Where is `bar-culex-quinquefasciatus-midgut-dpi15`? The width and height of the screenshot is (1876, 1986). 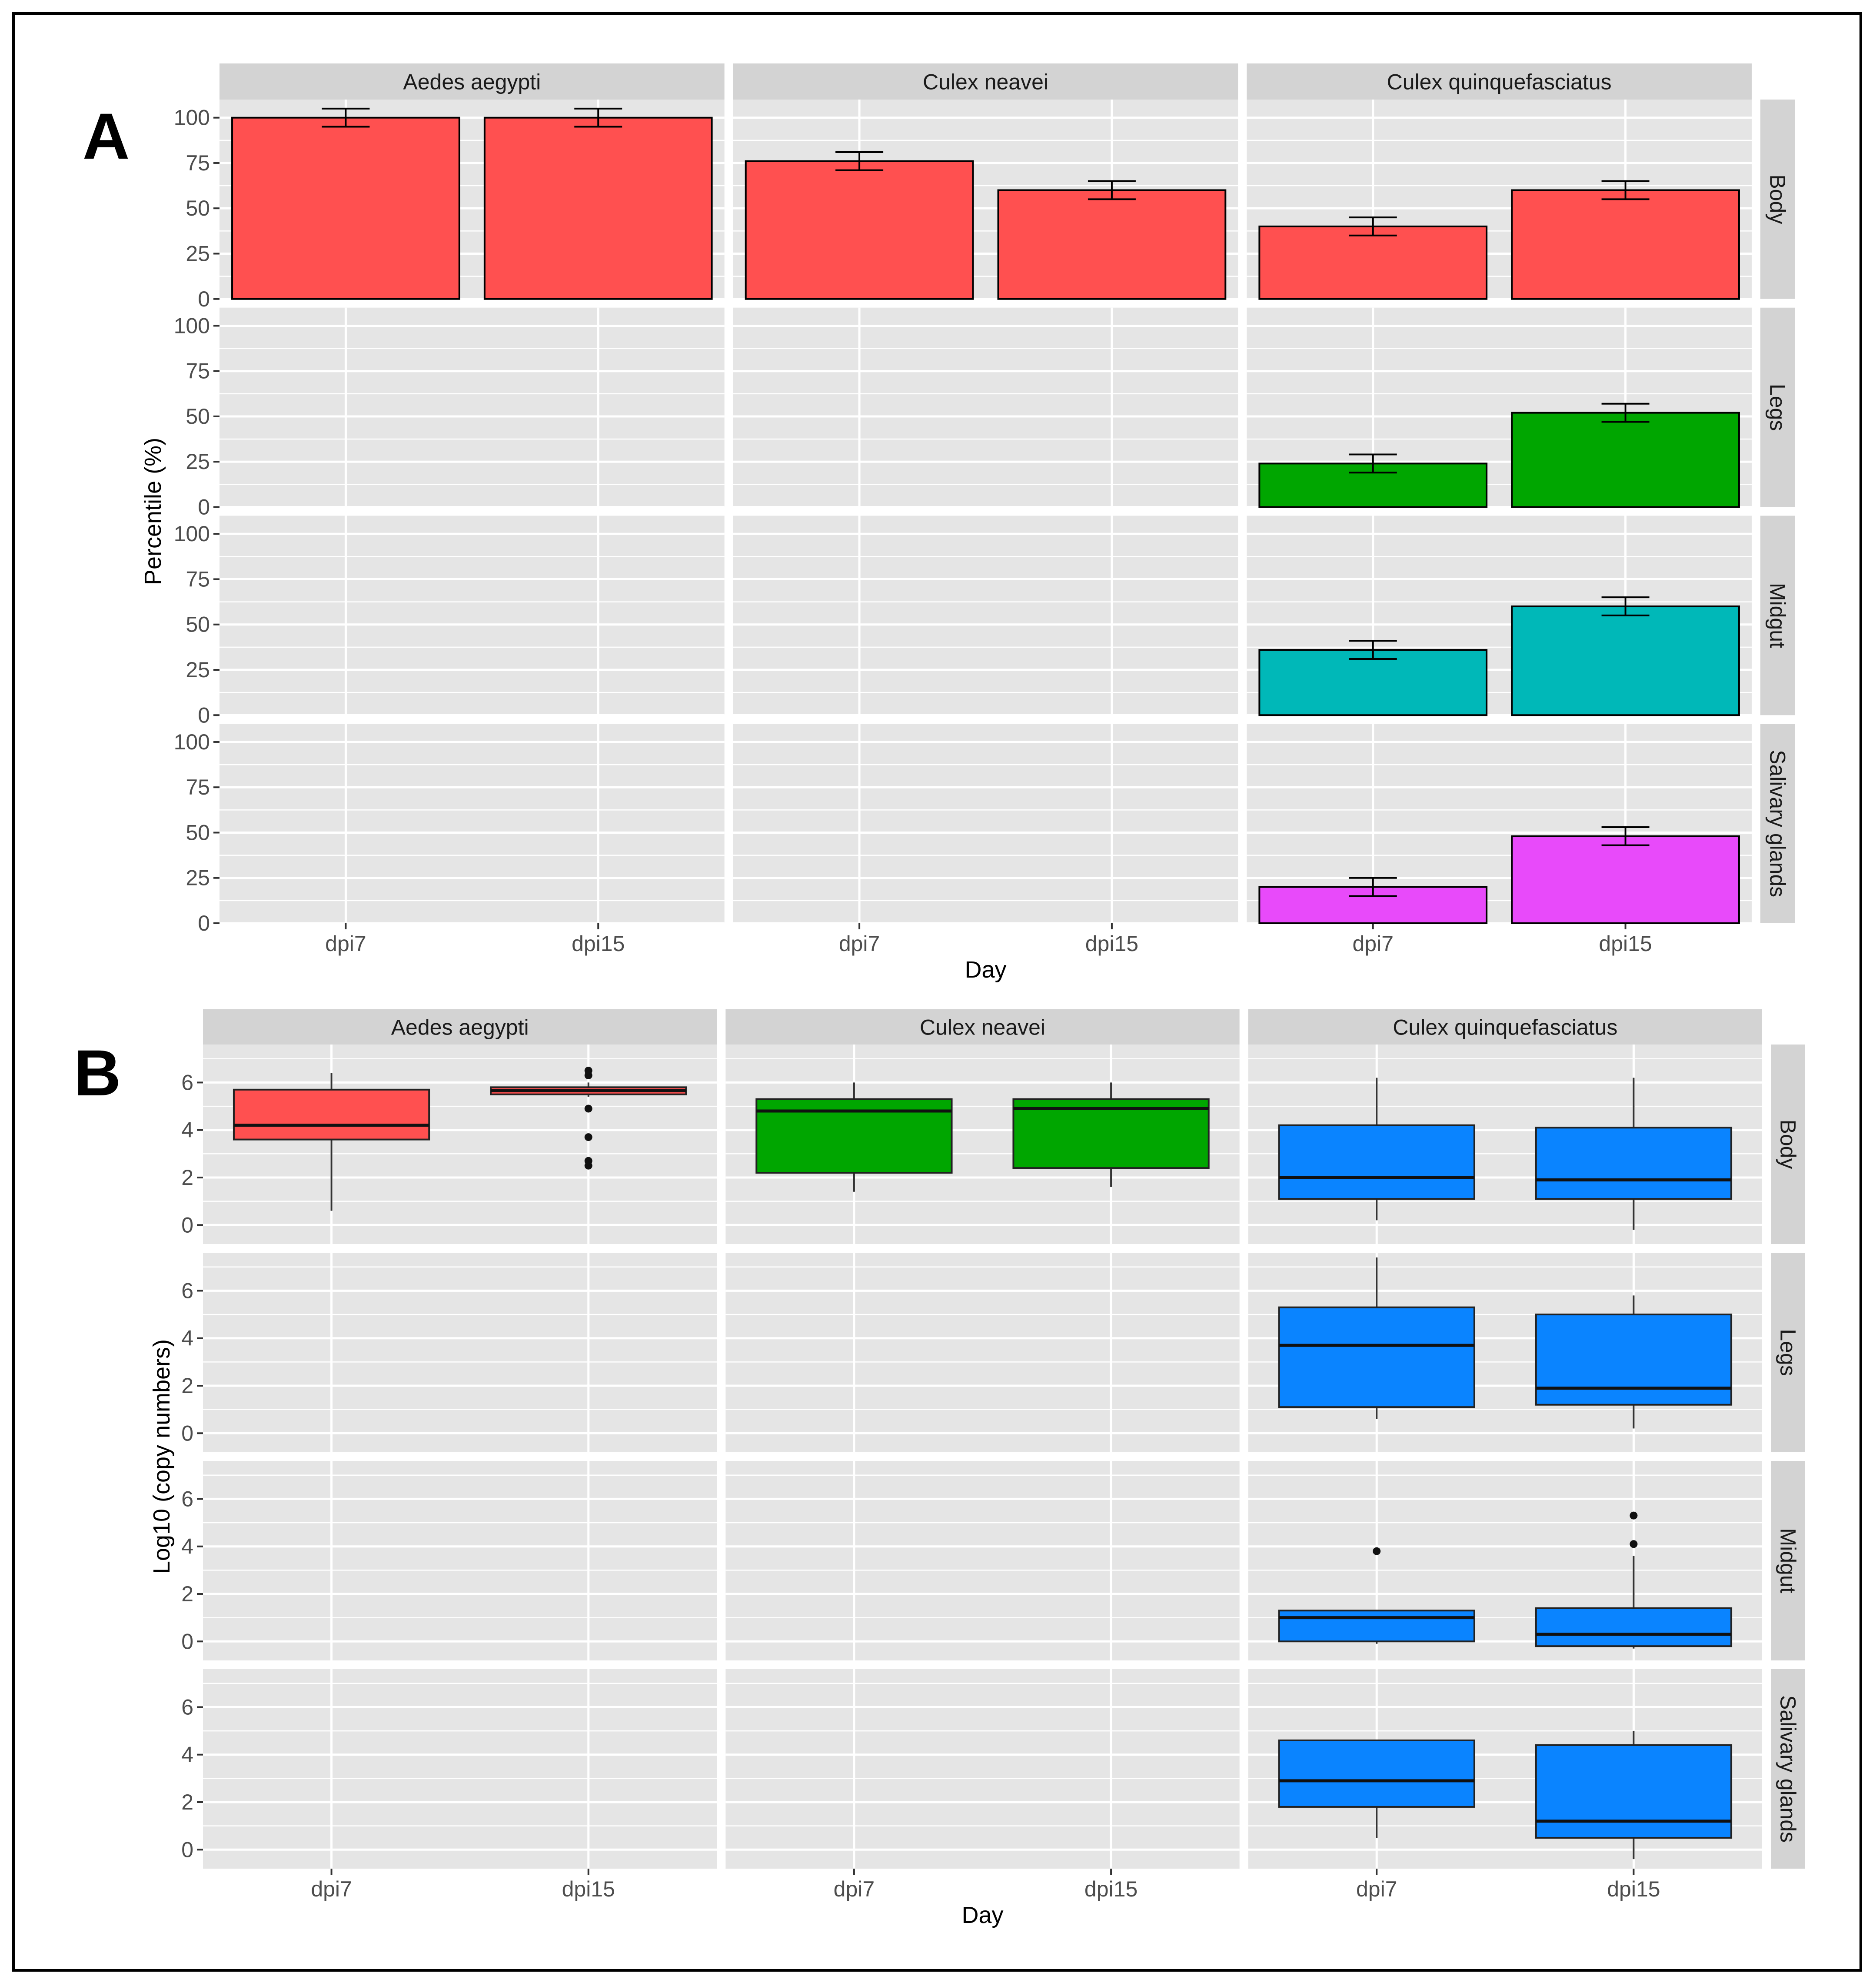
bar-culex-quinquefasciatus-midgut-dpi15 is located at coordinates (1625, 660).